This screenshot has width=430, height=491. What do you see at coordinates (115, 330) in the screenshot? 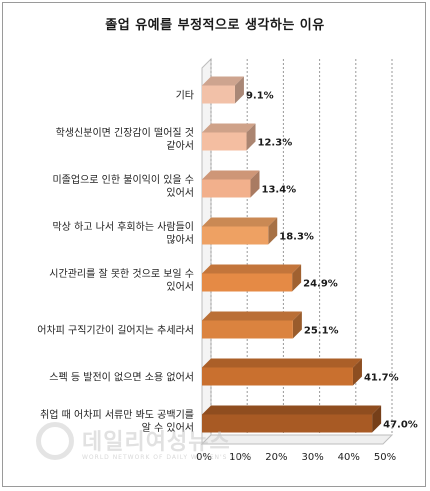
I see `category-label: 어차피 구직기간이 길어지는 추세라서` at bounding box center [115, 330].